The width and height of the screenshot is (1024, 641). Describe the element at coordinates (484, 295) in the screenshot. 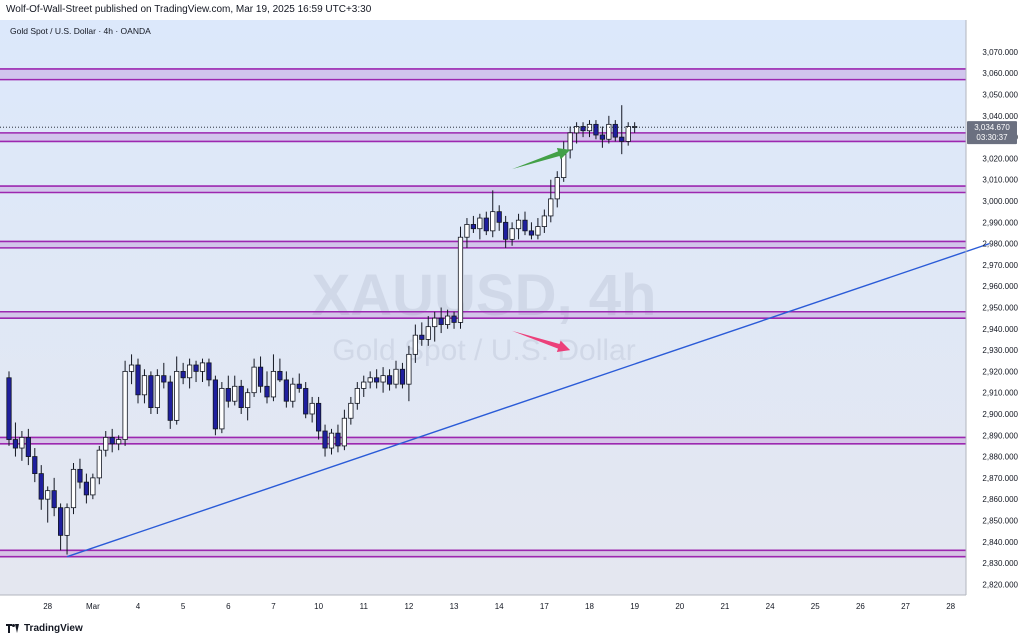

I see `watermark-symbol: XAUUSD, 4h` at that location.